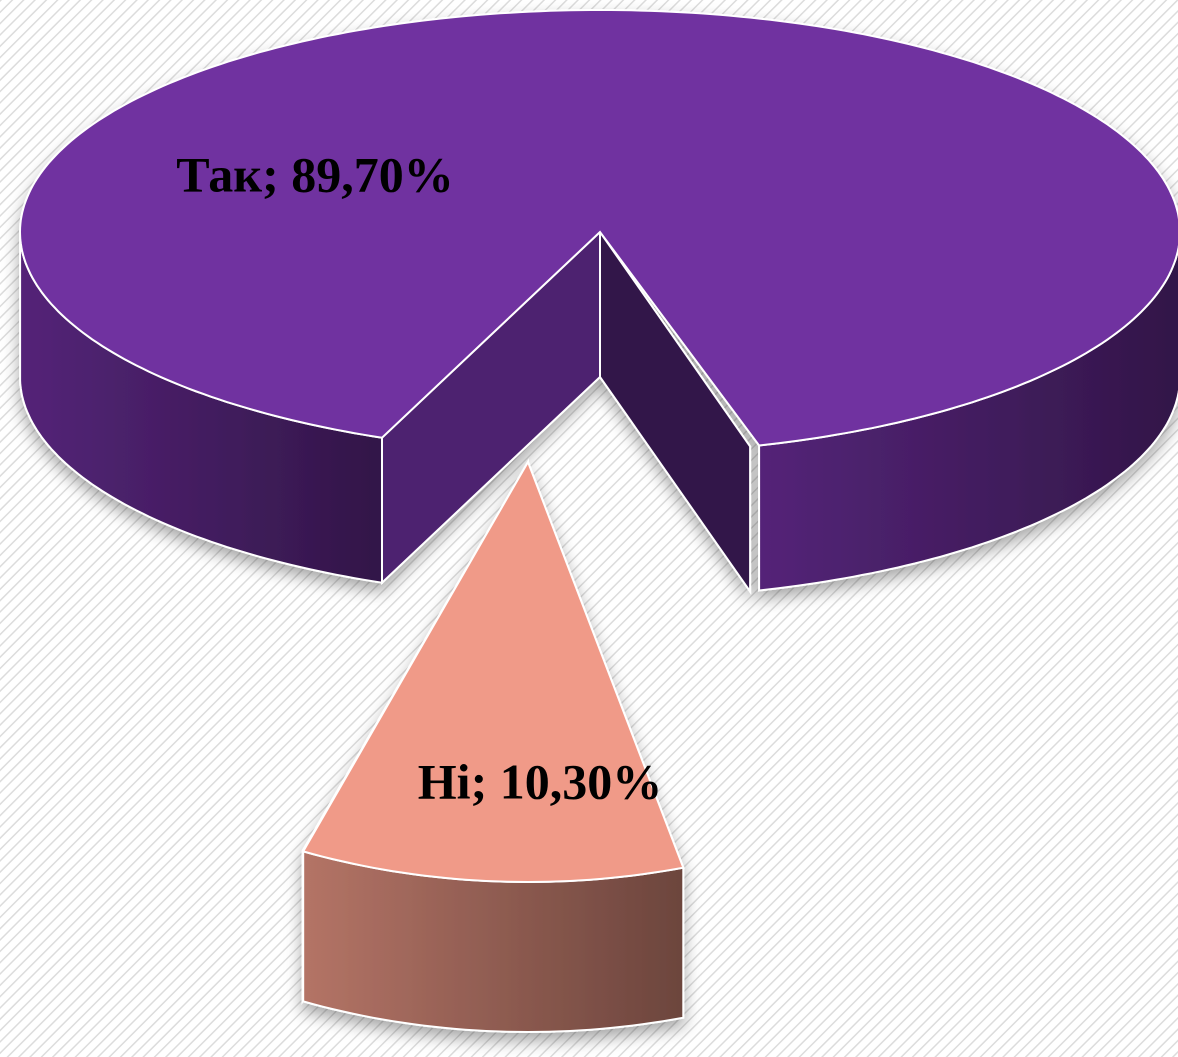  I want to click on slice-cut-face, so click(675, 411).